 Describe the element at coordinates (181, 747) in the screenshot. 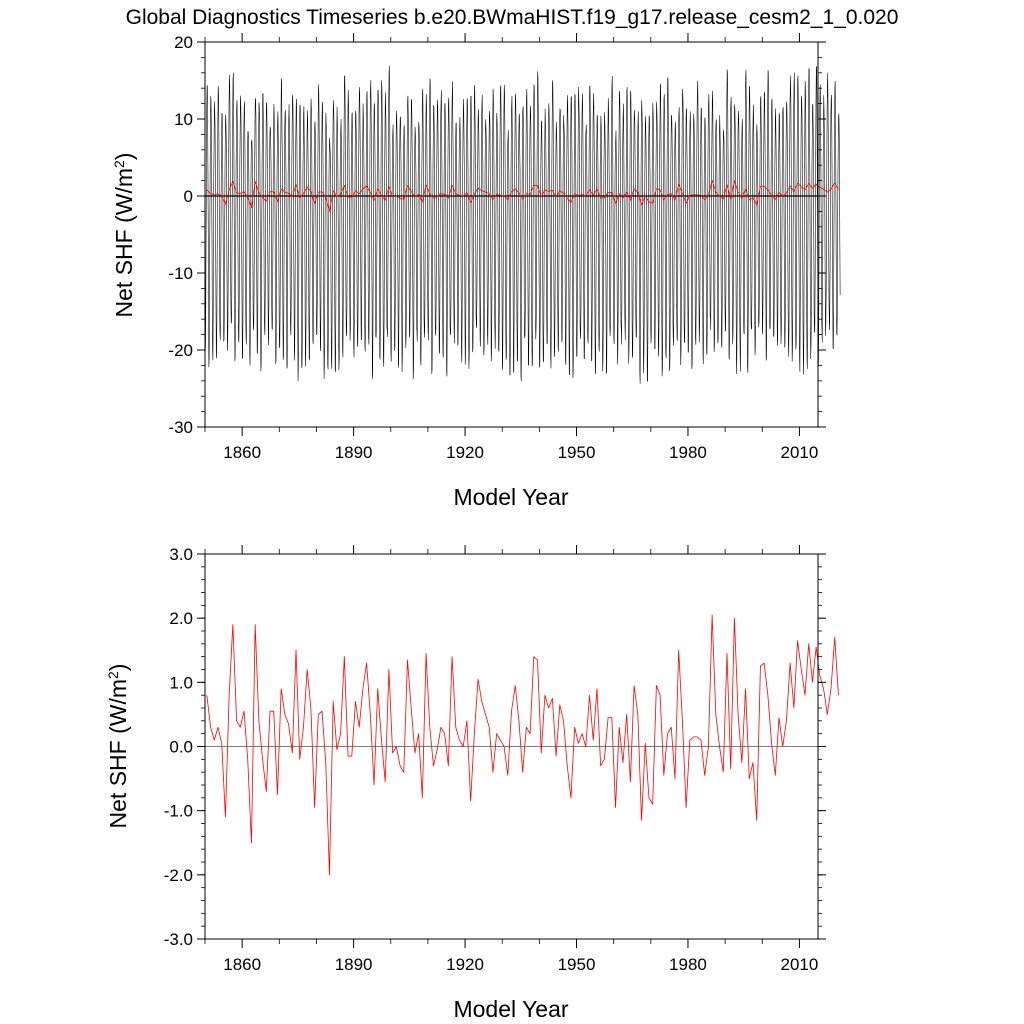

I see `y-tick-label: 0.0` at that location.